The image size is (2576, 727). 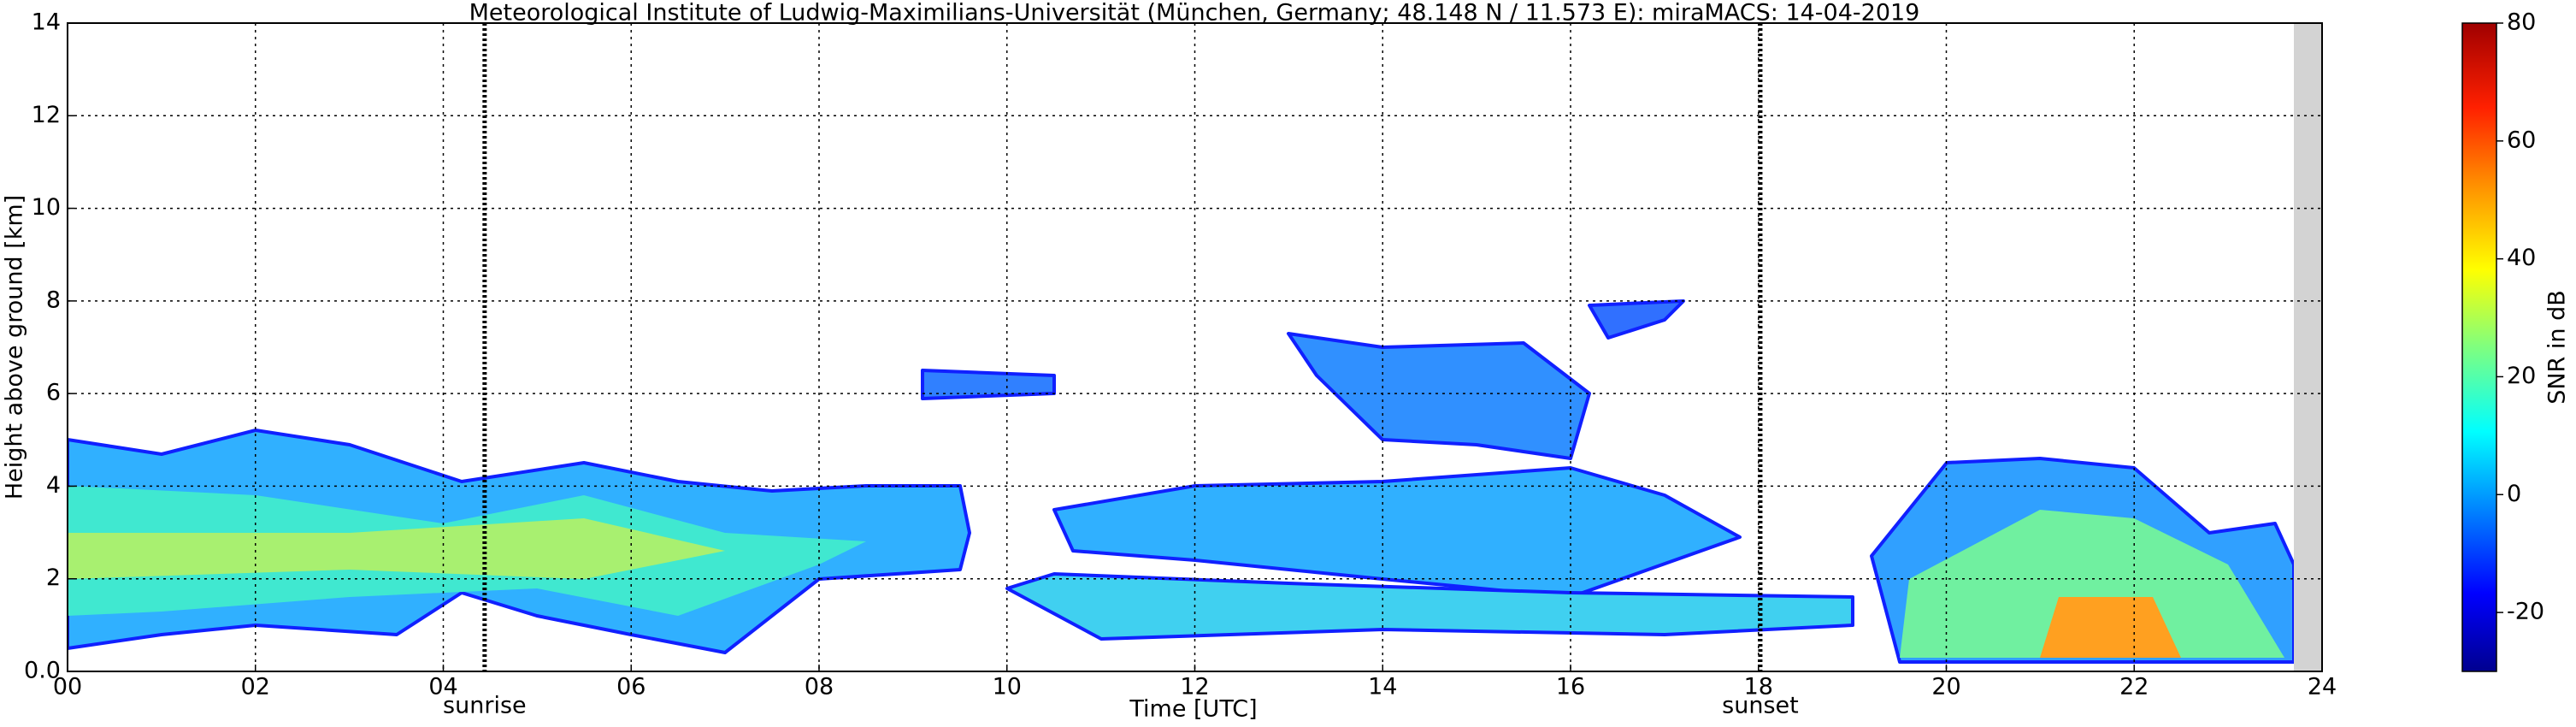 I want to click on x-tick-label: 12, so click(x=1194, y=687).